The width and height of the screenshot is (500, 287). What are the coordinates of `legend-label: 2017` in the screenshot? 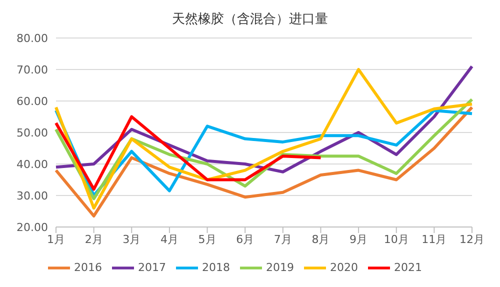 It's located at (152, 267).